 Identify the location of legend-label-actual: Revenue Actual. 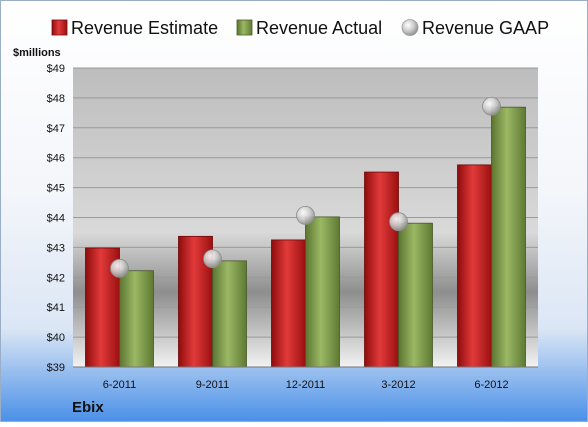
(319, 28).